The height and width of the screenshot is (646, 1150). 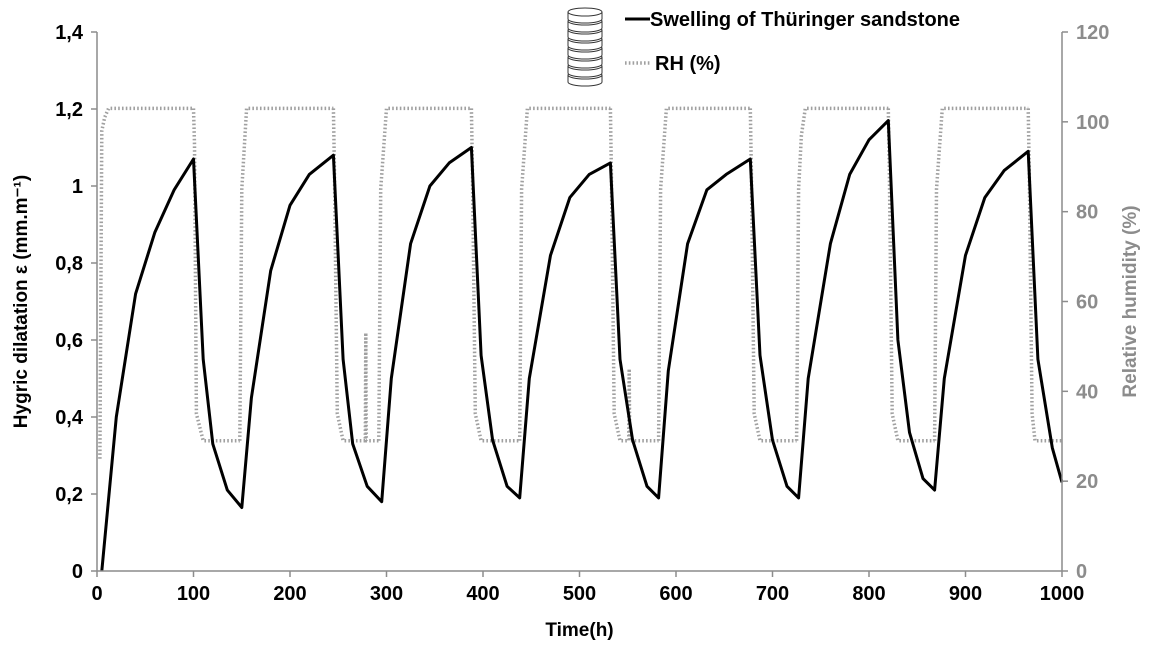 What do you see at coordinates (1062, 594) in the screenshot?
I see `x-tick-label: 1000` at bounding box center [1062, 594].